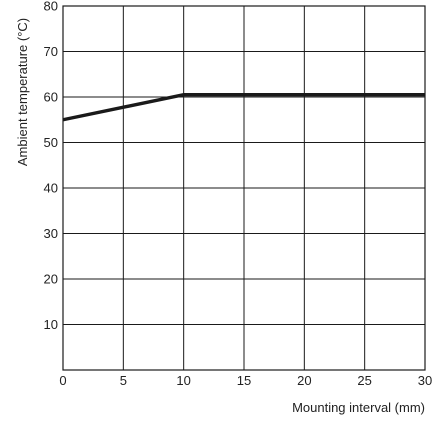 The width and height of the screenshot is (437, 423). I want to click on y-axis-label: Ambient temperature (°C), so click(22, 92).